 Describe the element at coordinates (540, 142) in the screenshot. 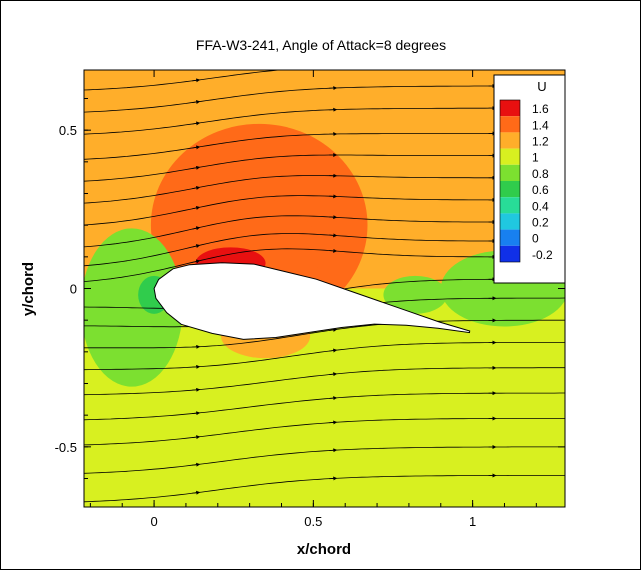

I see `legend-label: 1.2` at that location.